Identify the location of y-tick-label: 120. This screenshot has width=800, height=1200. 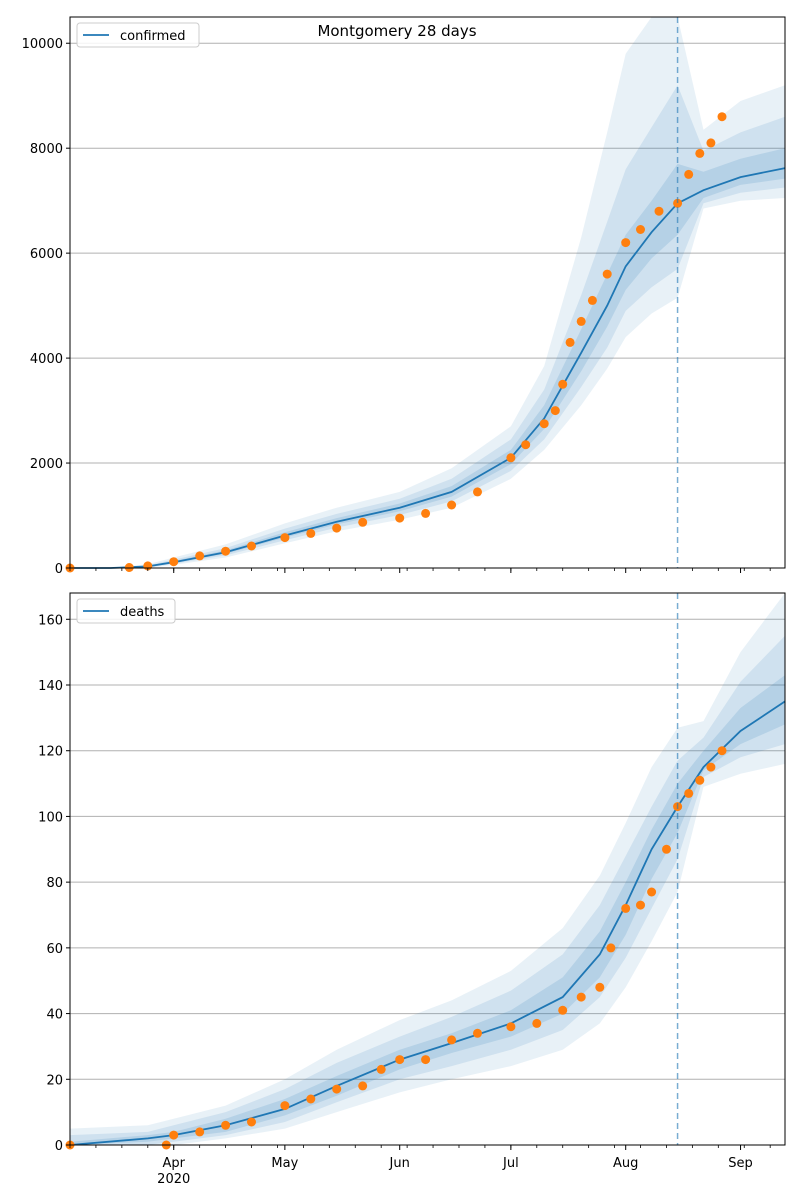
(50, 752).